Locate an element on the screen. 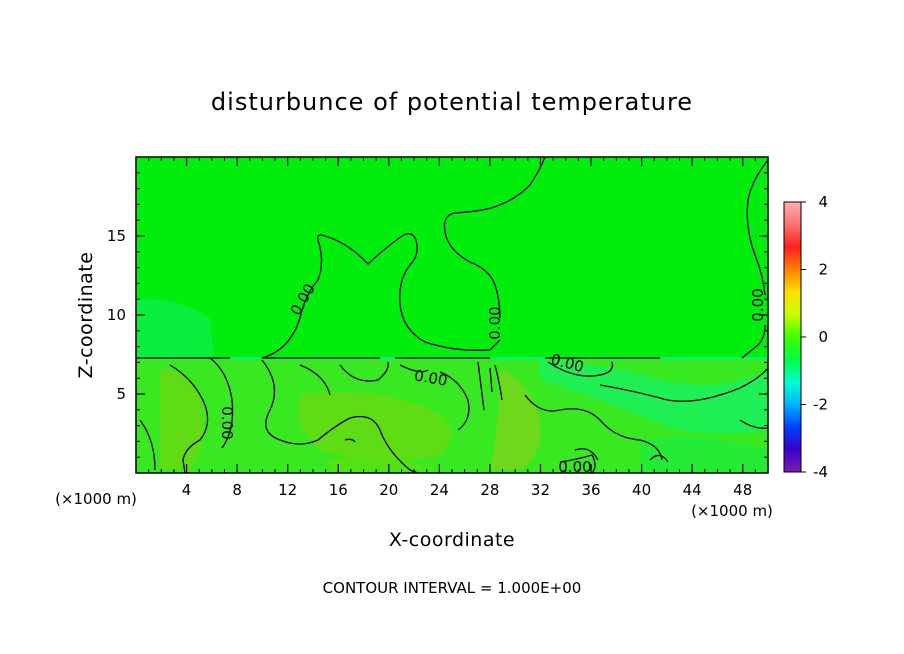 This screenshot has width=904, height=654. contour-line-lower-right is located at coordinates (593, 427).